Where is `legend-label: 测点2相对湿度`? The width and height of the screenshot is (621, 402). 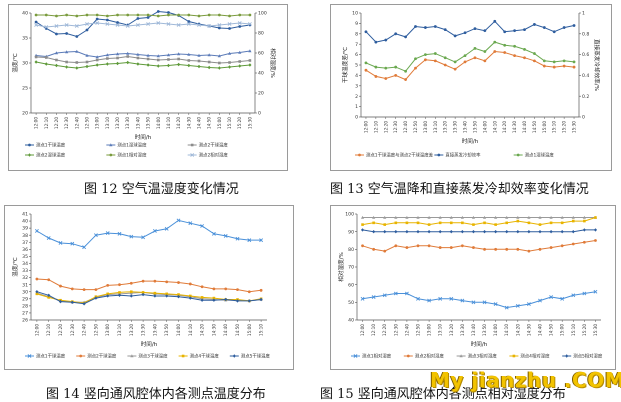
legend-label: 测点2相对湿度 is located at coordinates (214, 155).